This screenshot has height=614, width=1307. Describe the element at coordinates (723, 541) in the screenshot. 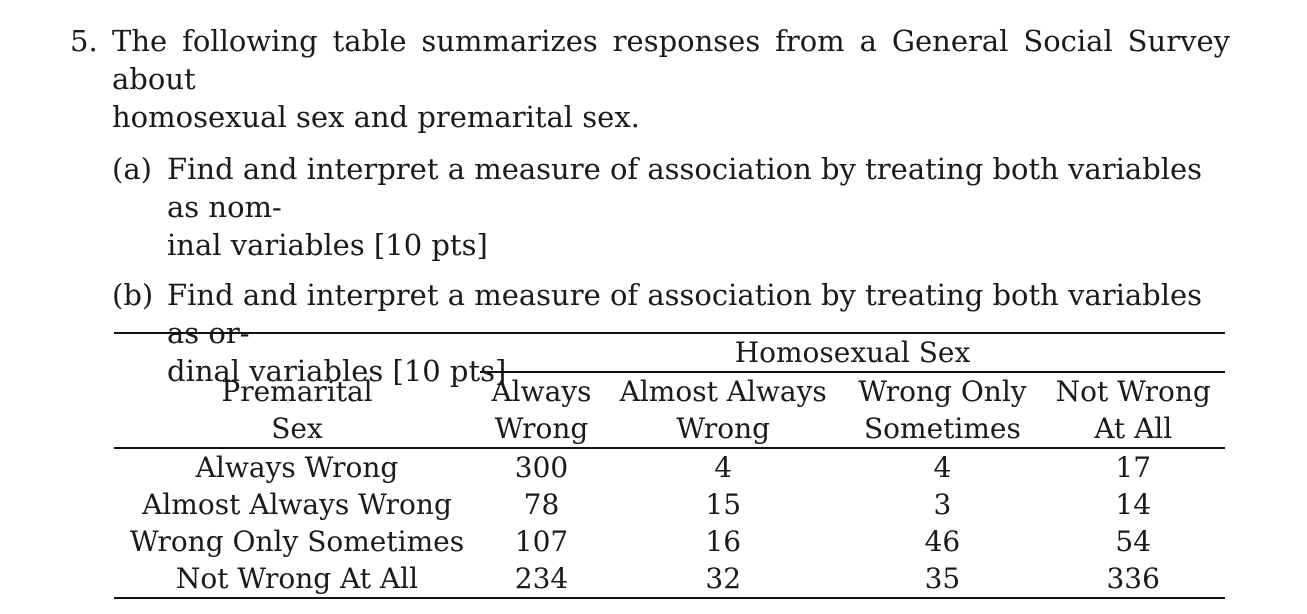

I see `table-cell: 16` at that location.